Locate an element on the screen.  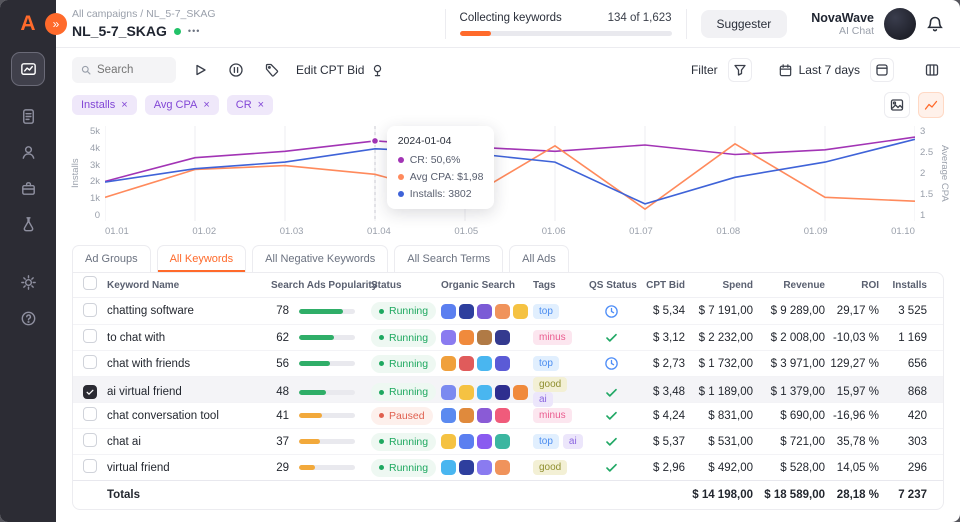
sidebar-item-experiments is located at coordinates (28, 224).